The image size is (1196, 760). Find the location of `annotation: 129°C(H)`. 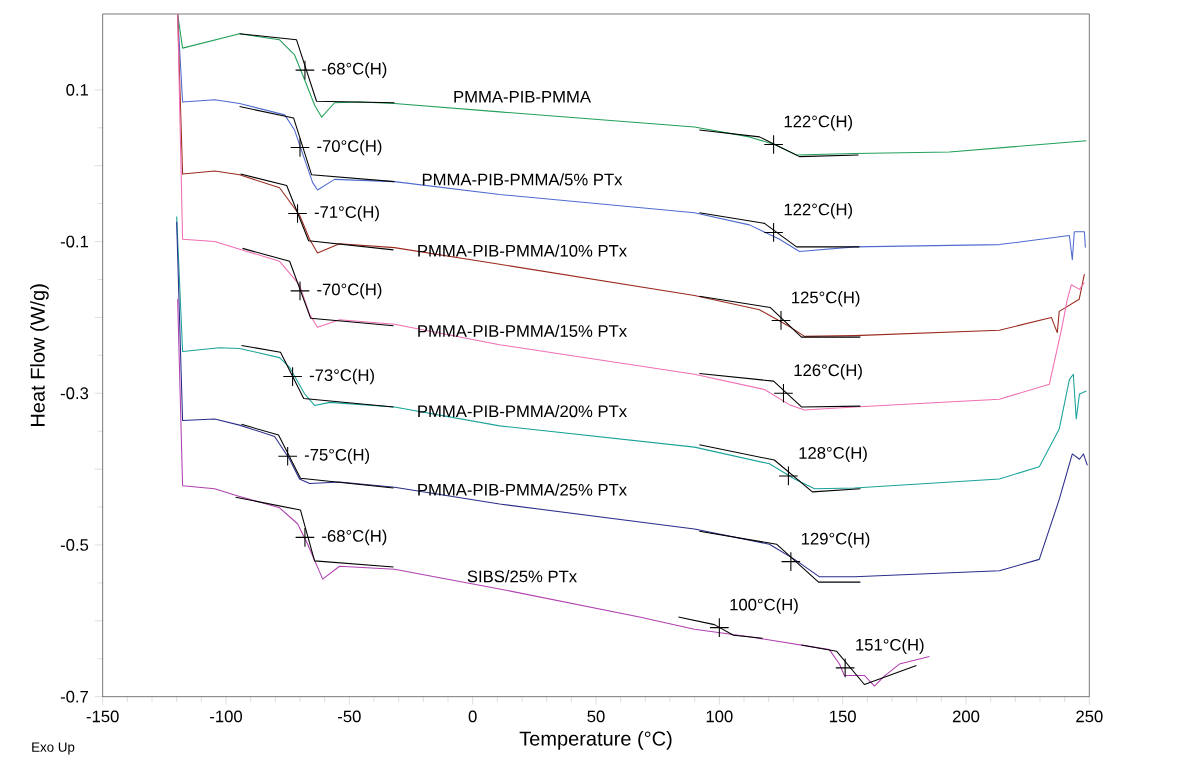

annotation: 129°C(H) is located at coordinates (835, 540).